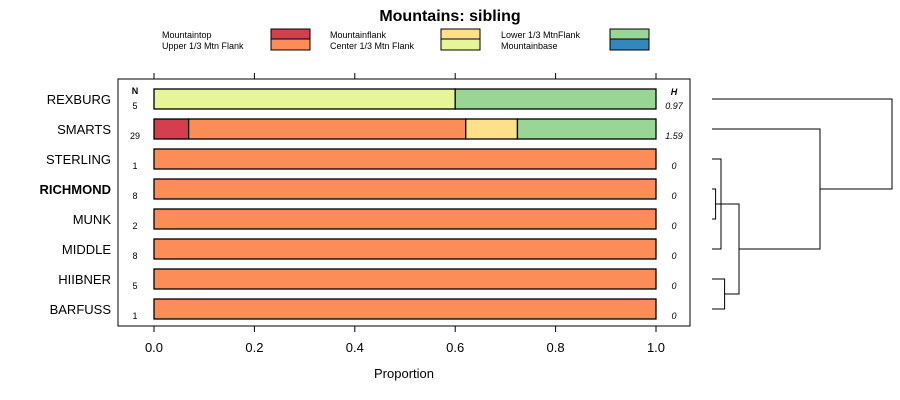  I want to click on bar-row-rexburg: REXBURG 5 0.97, so click(365, 99).